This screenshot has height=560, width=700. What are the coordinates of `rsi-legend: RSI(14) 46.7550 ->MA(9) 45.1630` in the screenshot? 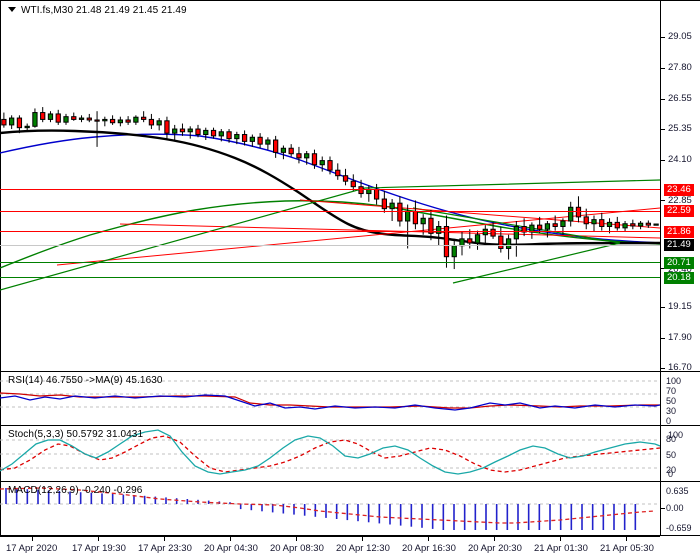 It's located at (85, 380).